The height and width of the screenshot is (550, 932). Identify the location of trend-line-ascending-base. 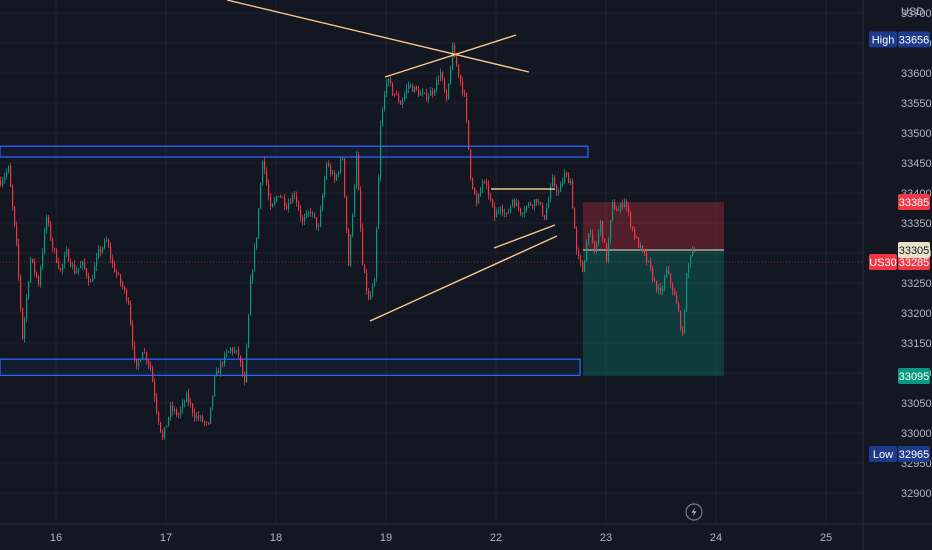
(463, 278).